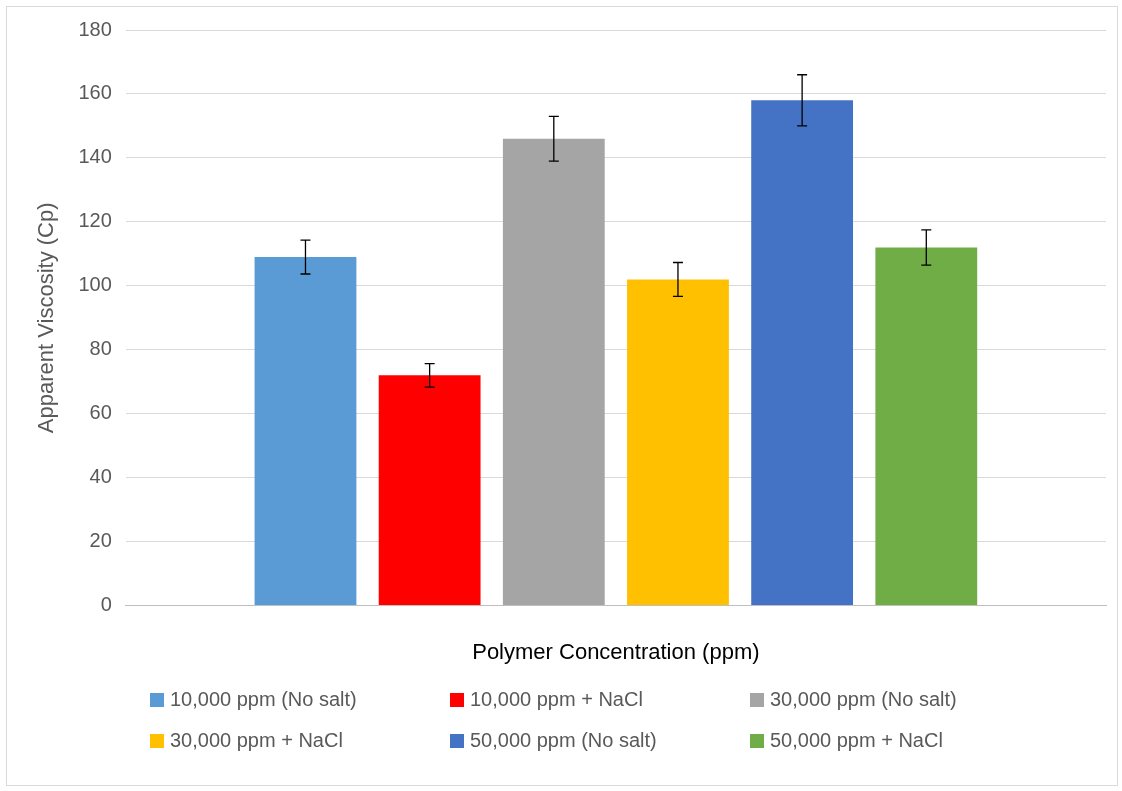 Image resolution: width=1122 pixels, height=791 pixels. What do you see at coordinates (106, 604) in the screenshot?
I see `y-tick-label: 0` at bounding box center [106, 604].